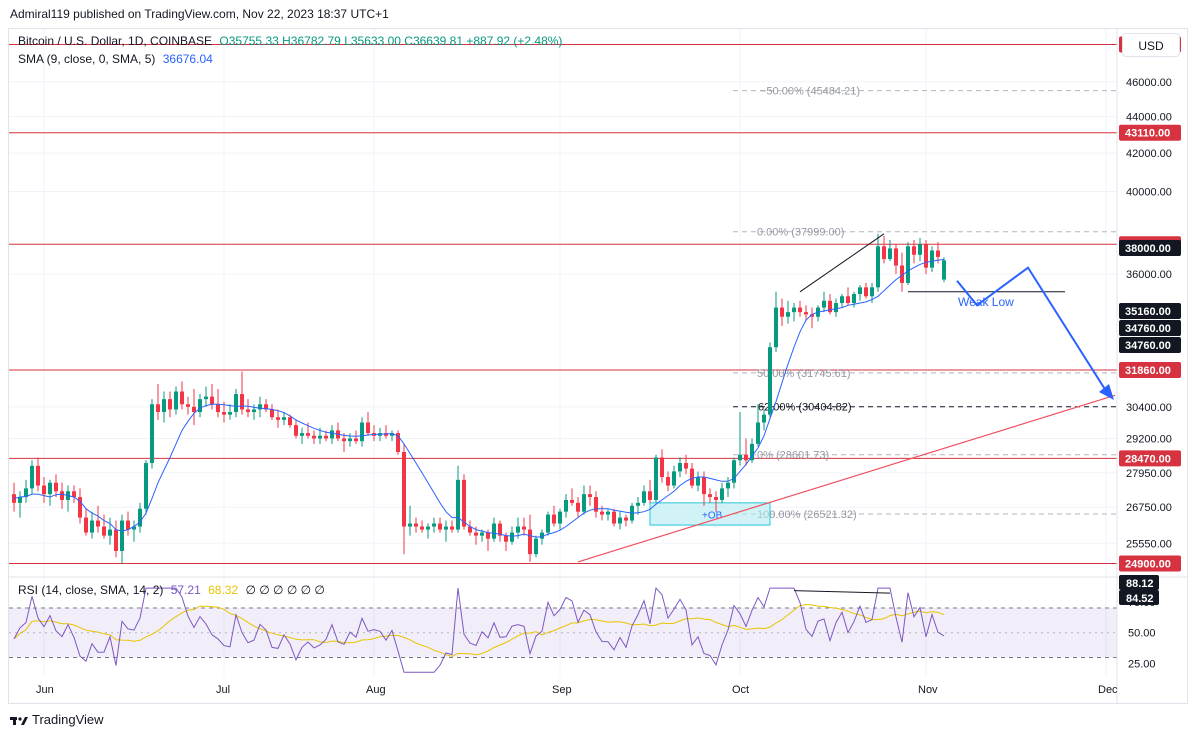 The image size is (1195, 738). I want to click on fib-label-0: −50.00% (45484.21), so click(810, 92).